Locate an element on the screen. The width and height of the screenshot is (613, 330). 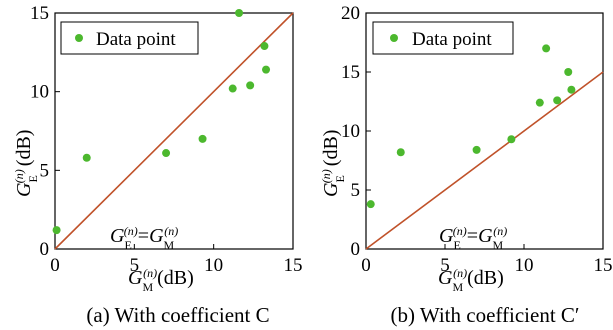
panel-caption: (b) With coefficient C′ is located at coordinates (485, 315).